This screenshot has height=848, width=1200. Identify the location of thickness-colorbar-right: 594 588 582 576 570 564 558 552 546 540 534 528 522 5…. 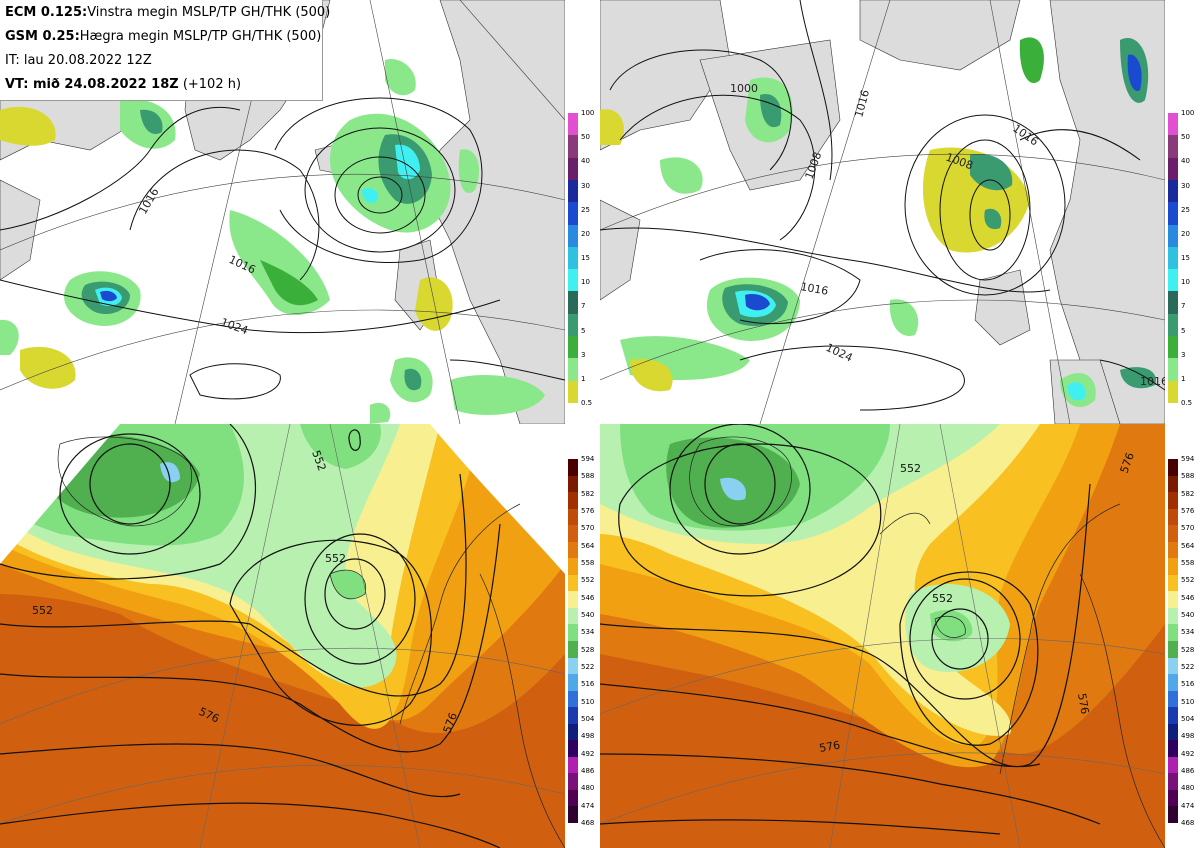
(1183, 641).